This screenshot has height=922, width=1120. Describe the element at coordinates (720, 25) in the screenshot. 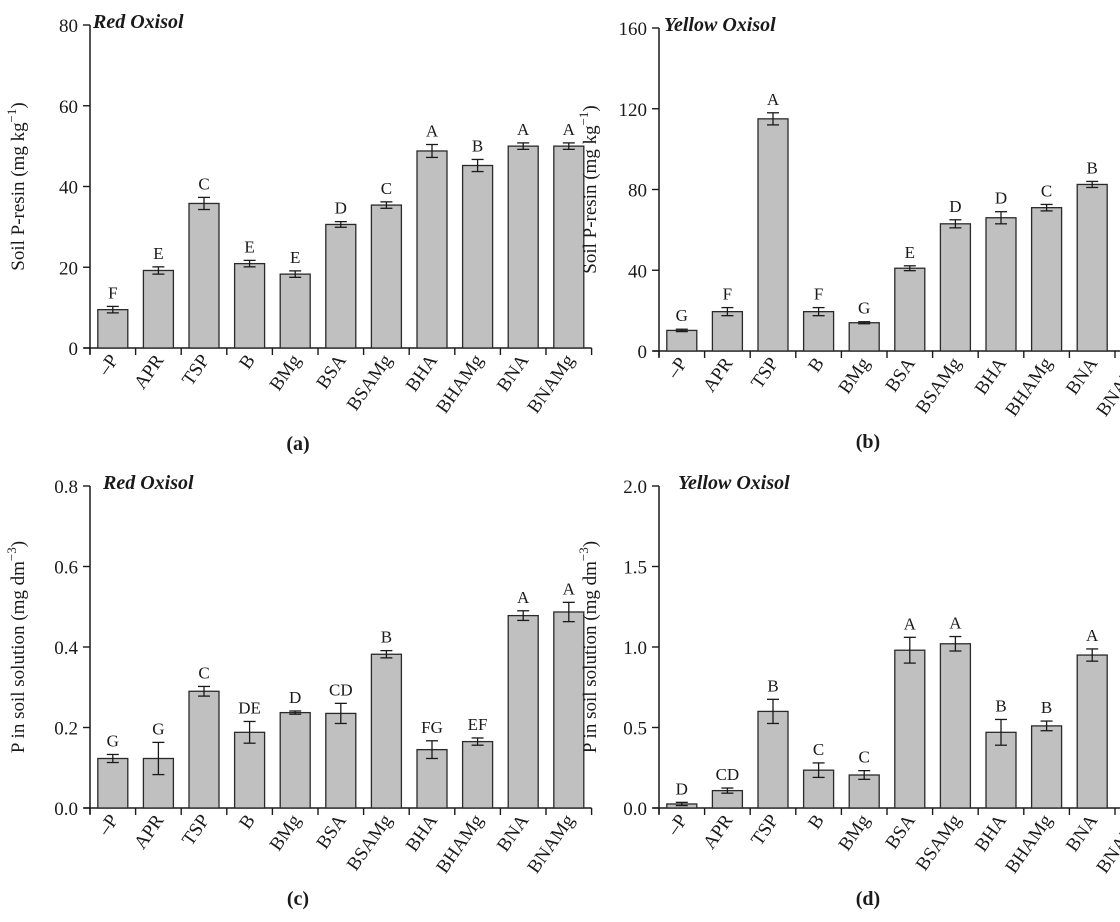

I see `panel-title: Yellow Oxisol` at that location.